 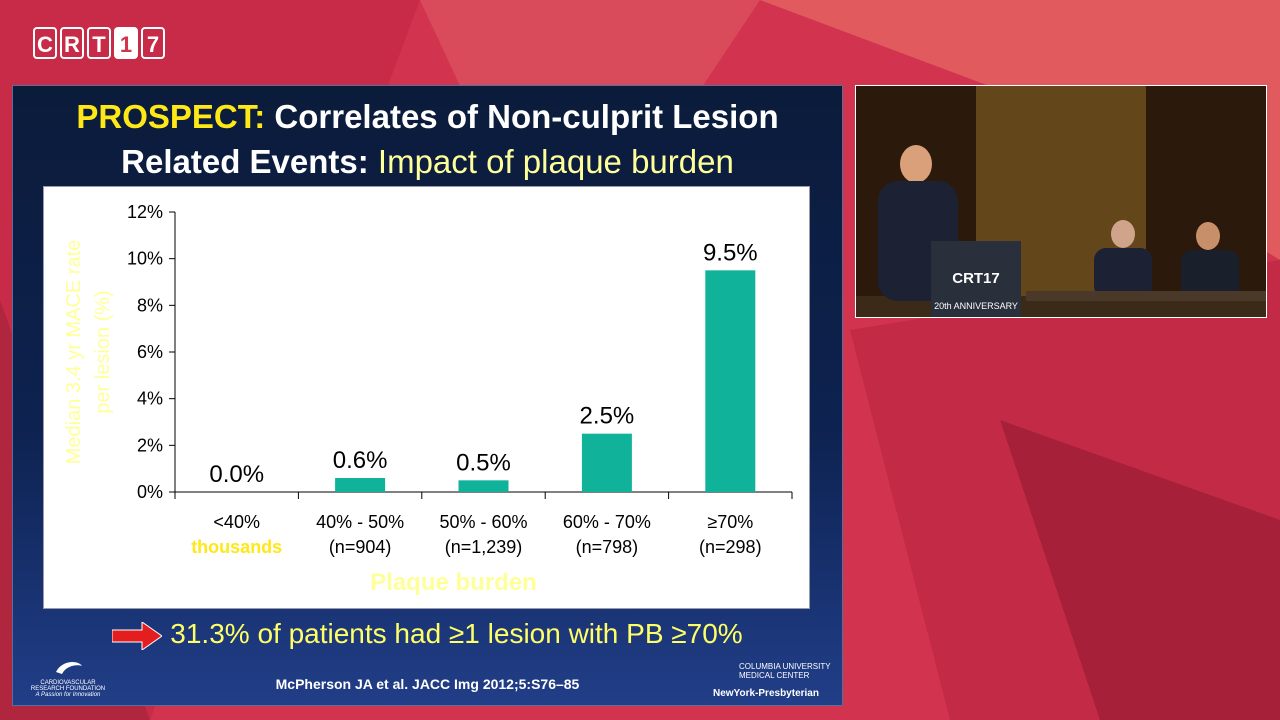 What do you see at coordinates (69, 668) in the screenshot?
I see `crf-swirl-icon` at bounding box center [69, 668].